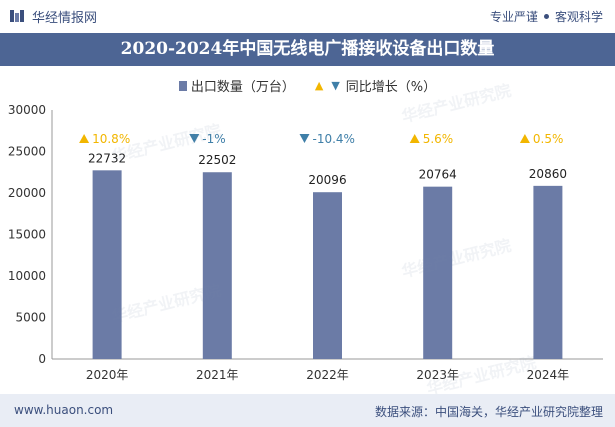  What do you see at coordinates (65, 18) in the screenshot?
I see `logo-text: 华经情报网` at bounding box center [65, 18].